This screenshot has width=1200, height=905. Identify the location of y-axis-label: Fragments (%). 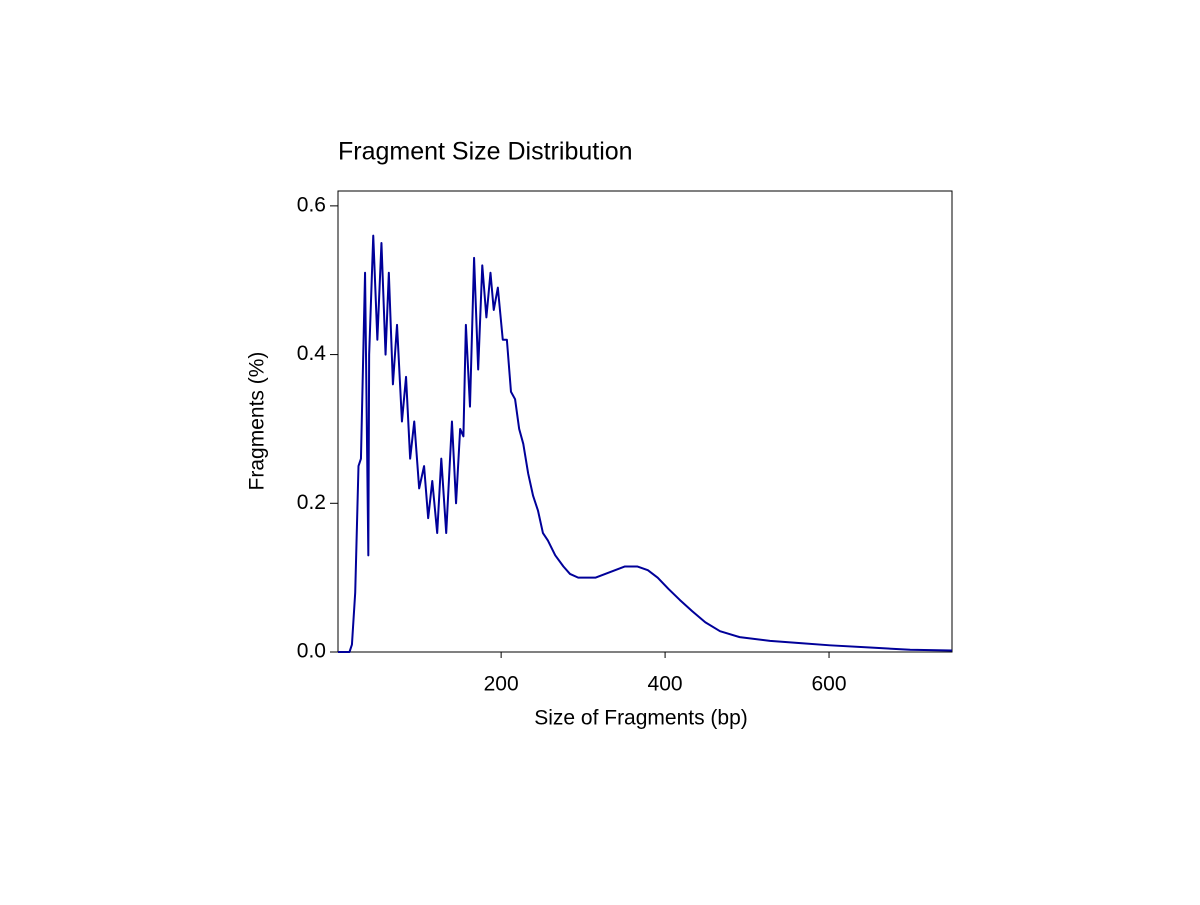
(257, 421).